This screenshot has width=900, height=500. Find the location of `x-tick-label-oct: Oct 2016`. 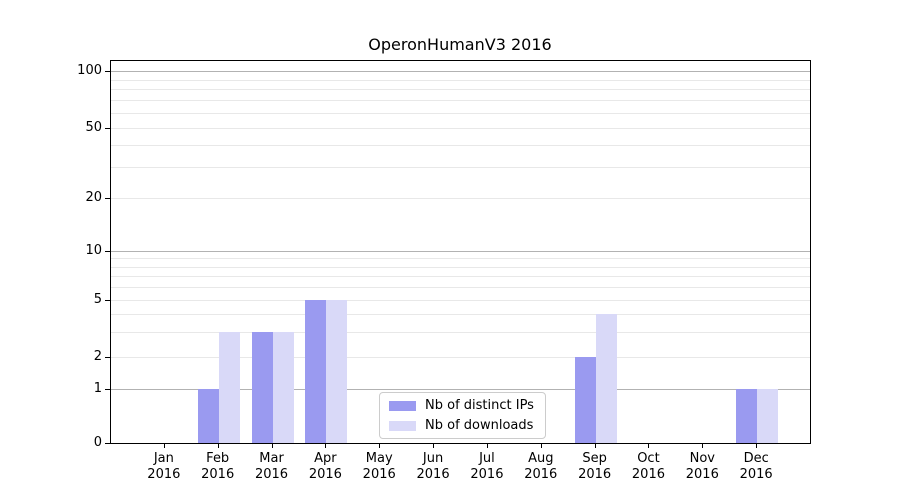

x-tick-label-oct: Oct 2016 is located at coordinates (648, 466).